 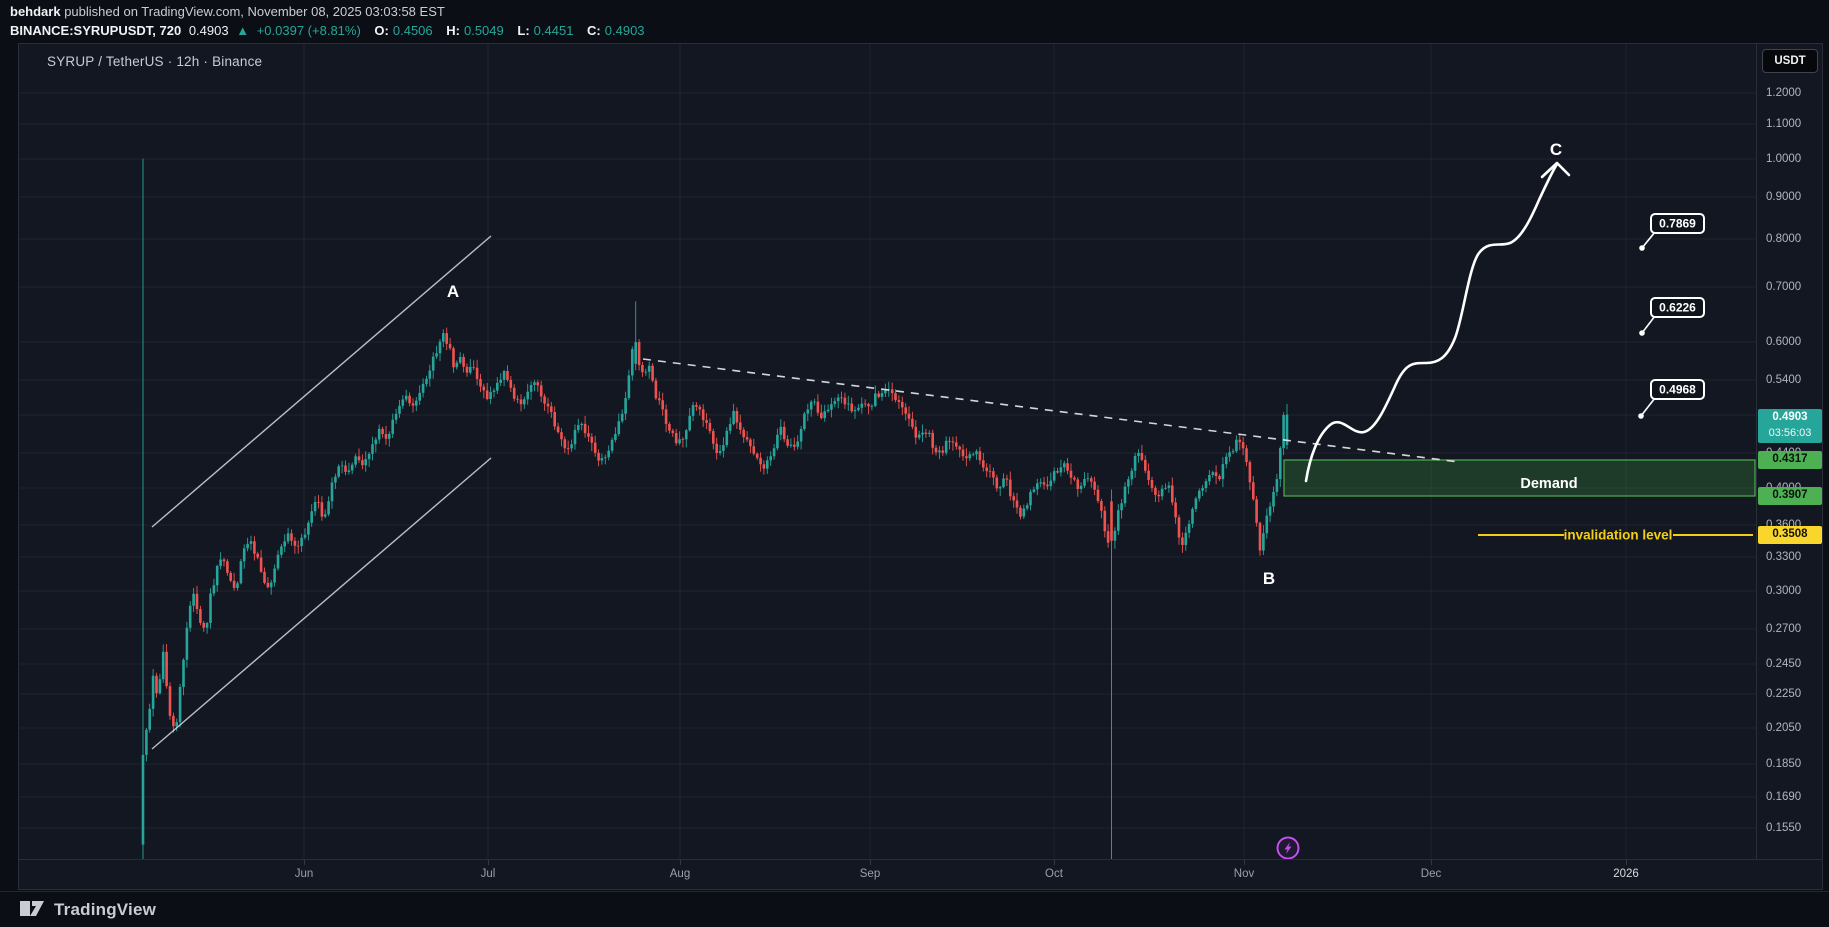 I want to click on time-tick-label: Dec, so click(x=1431, y=874).